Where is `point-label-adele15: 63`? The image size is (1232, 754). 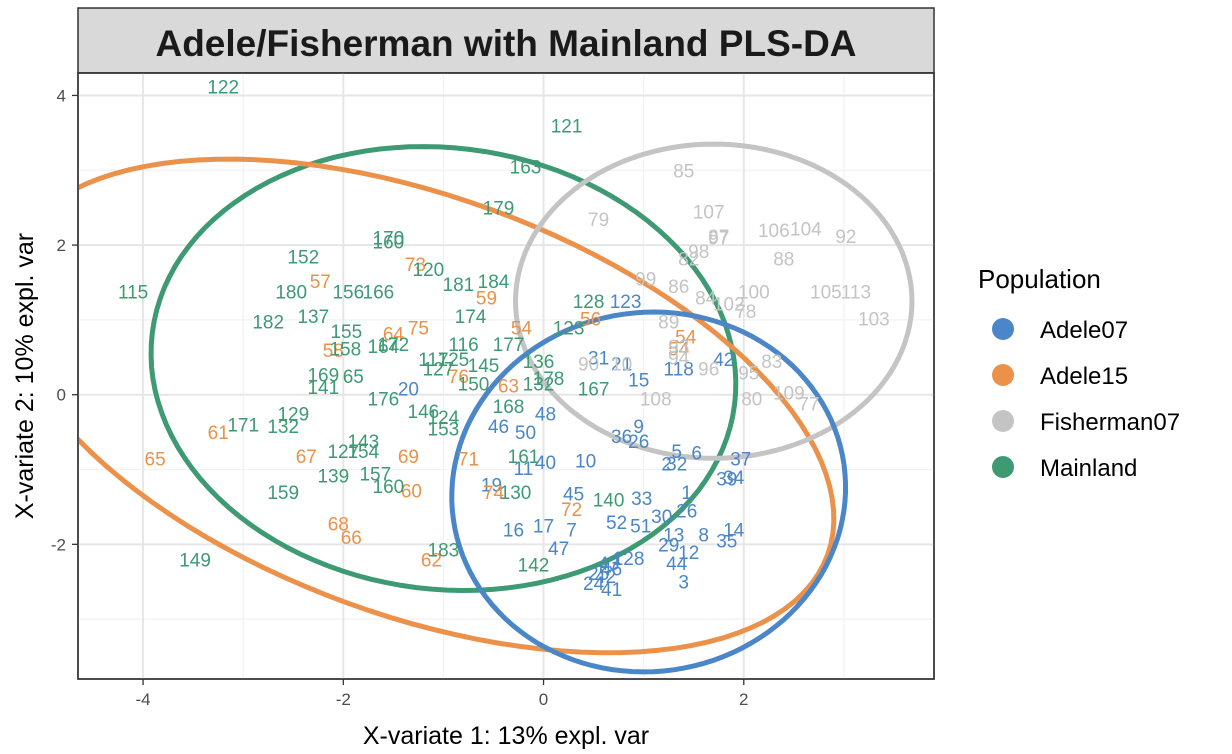
point-label-adele15: 63 is located at coordinates (508, 387).